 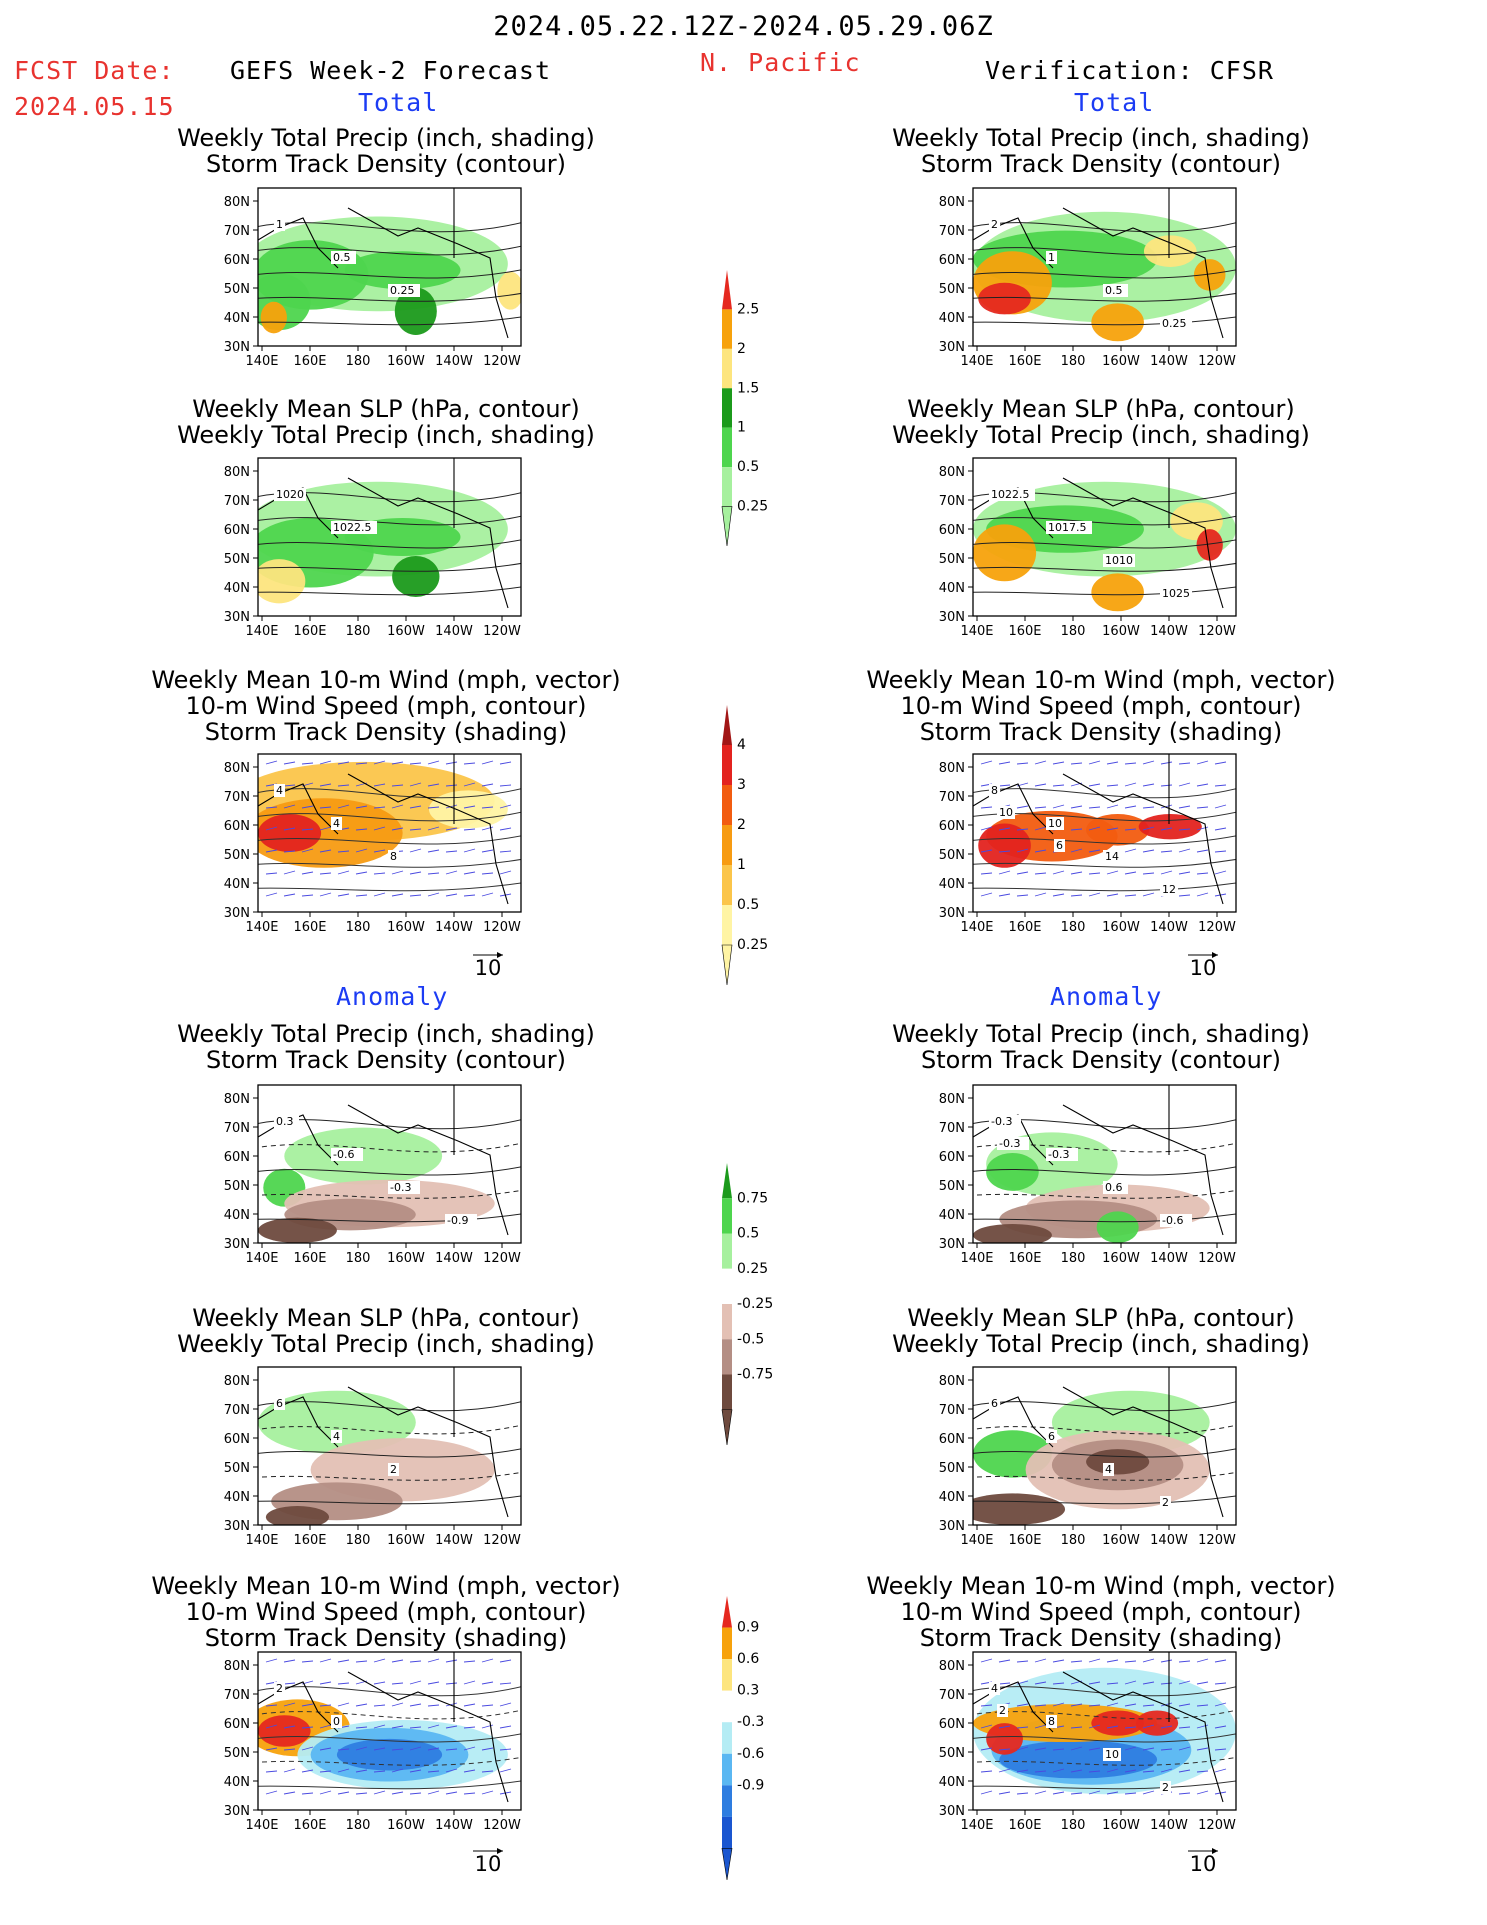 I want to click on region-label: N. Pacific, so click(x=780, y=62).